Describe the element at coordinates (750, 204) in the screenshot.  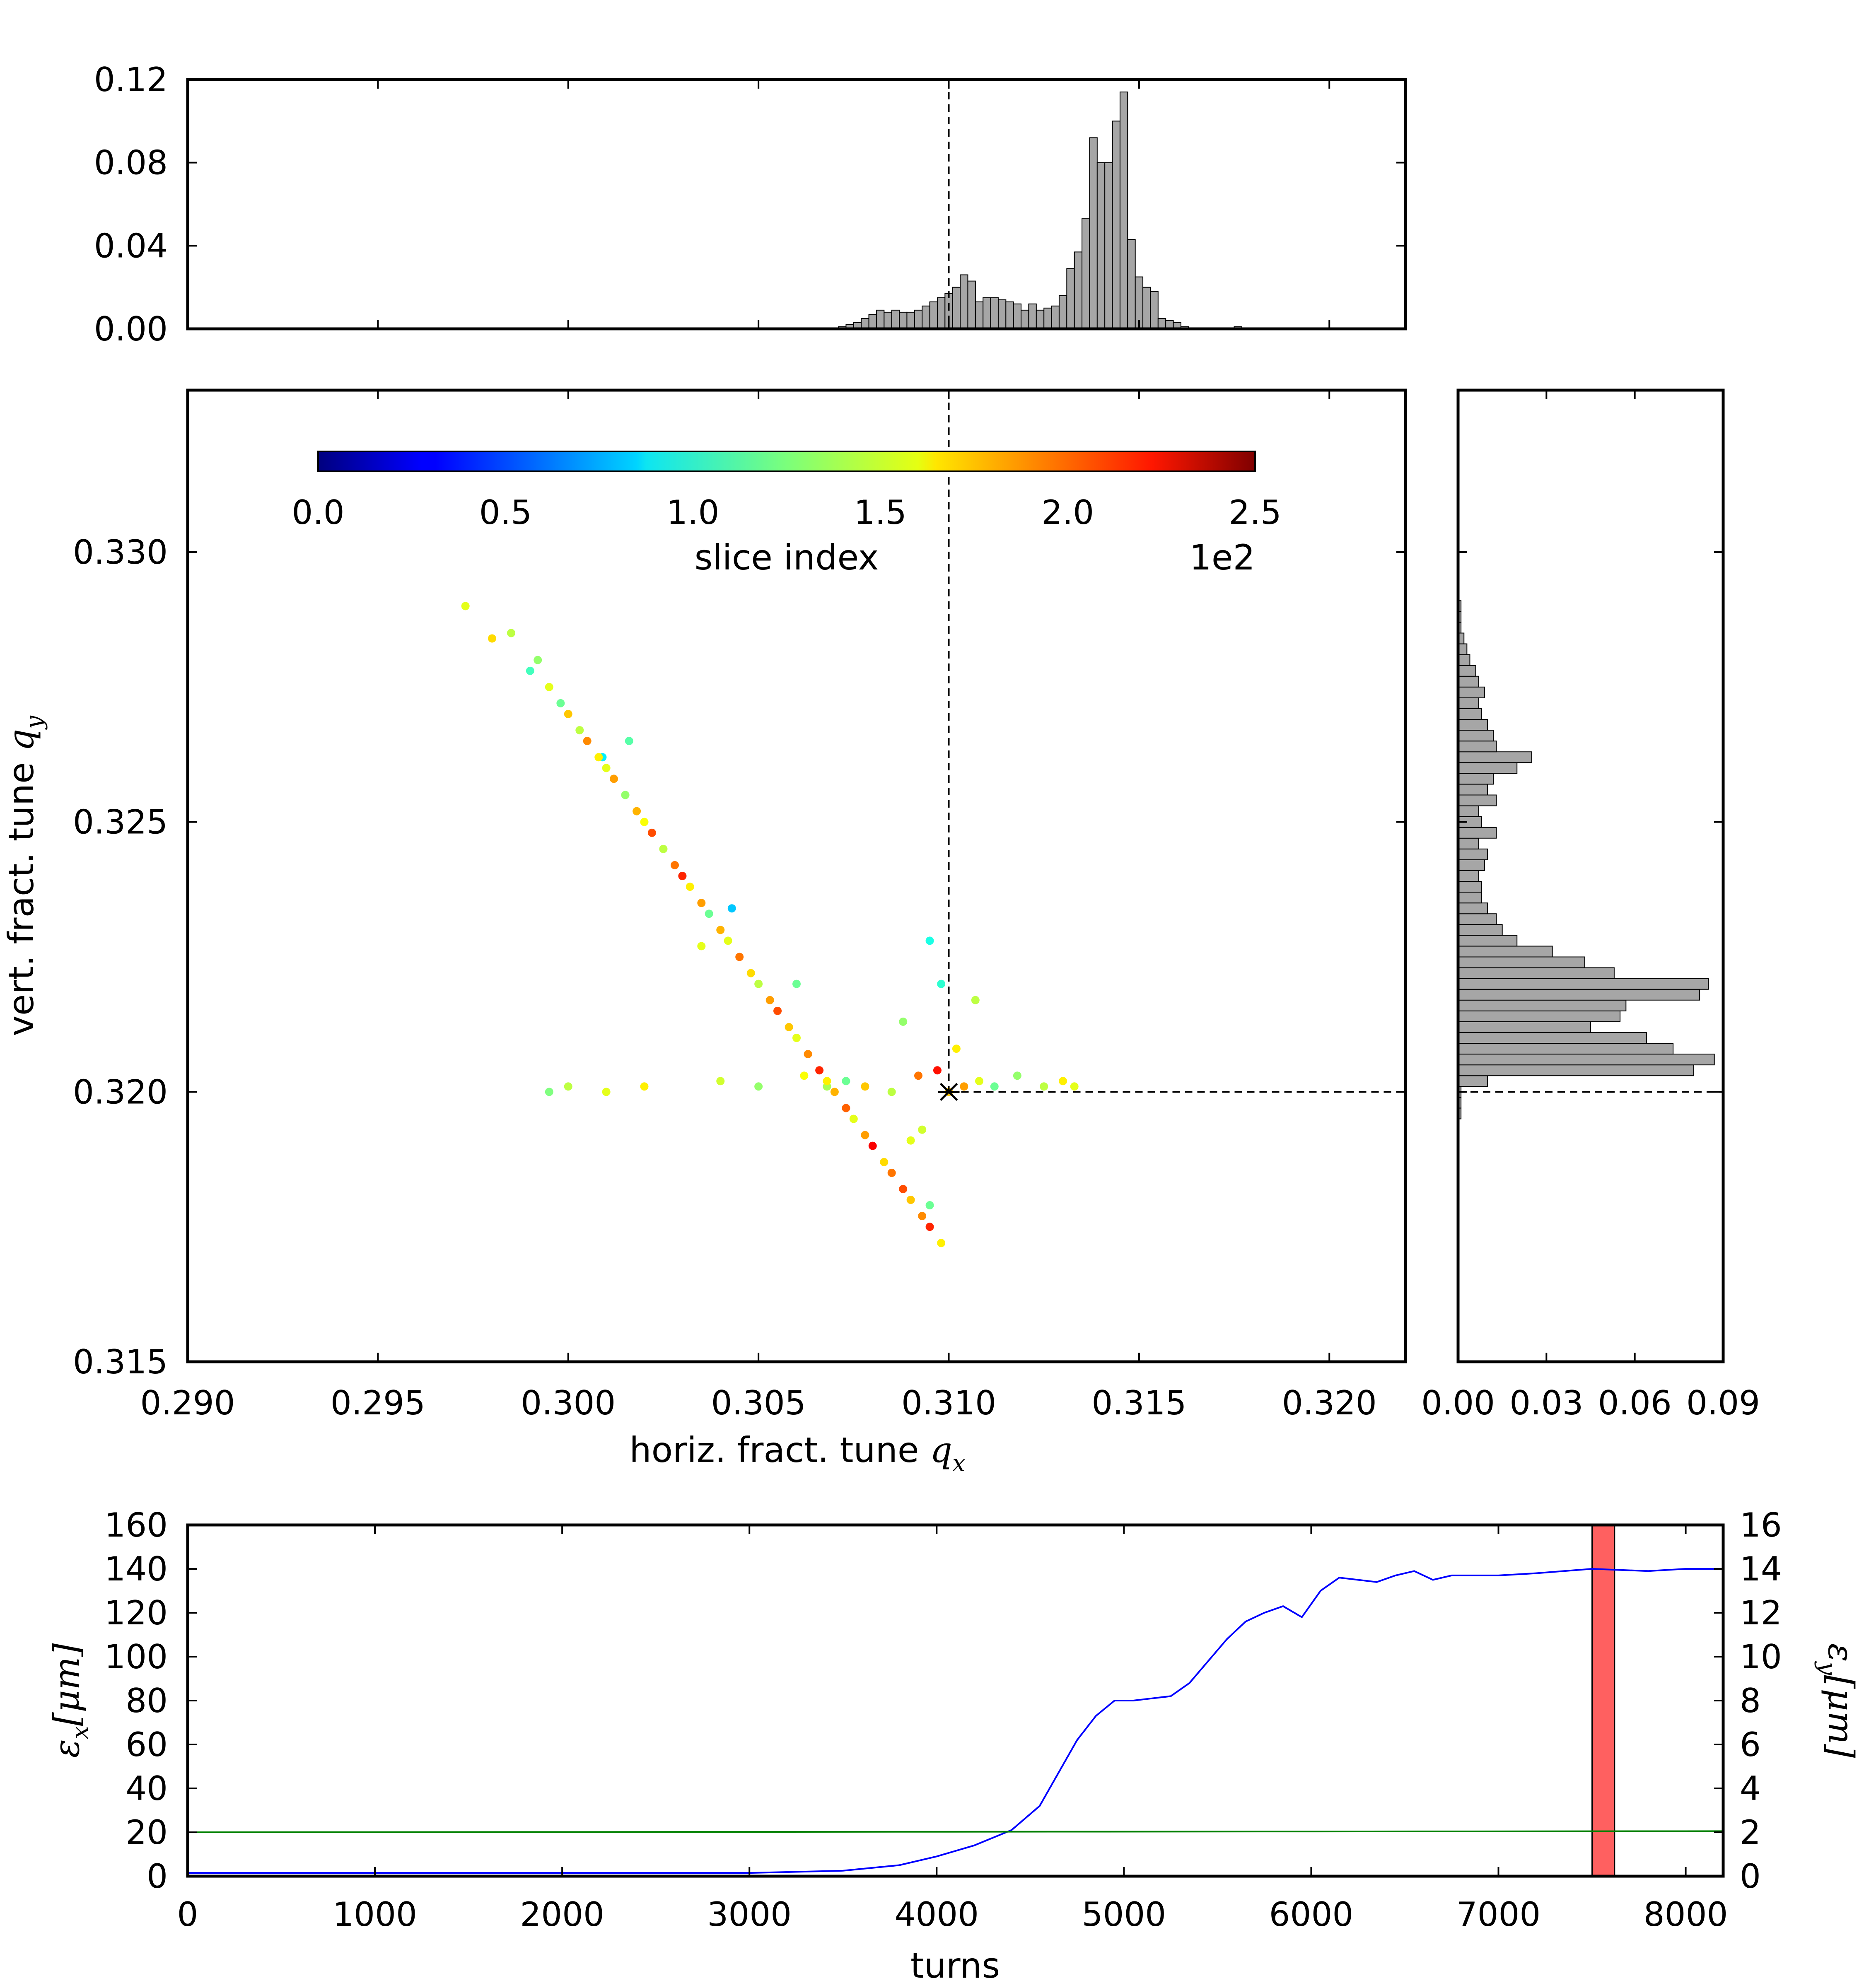
I see `top-histogram-panel: 0.00 0.04 0.08 0.12` at that location.